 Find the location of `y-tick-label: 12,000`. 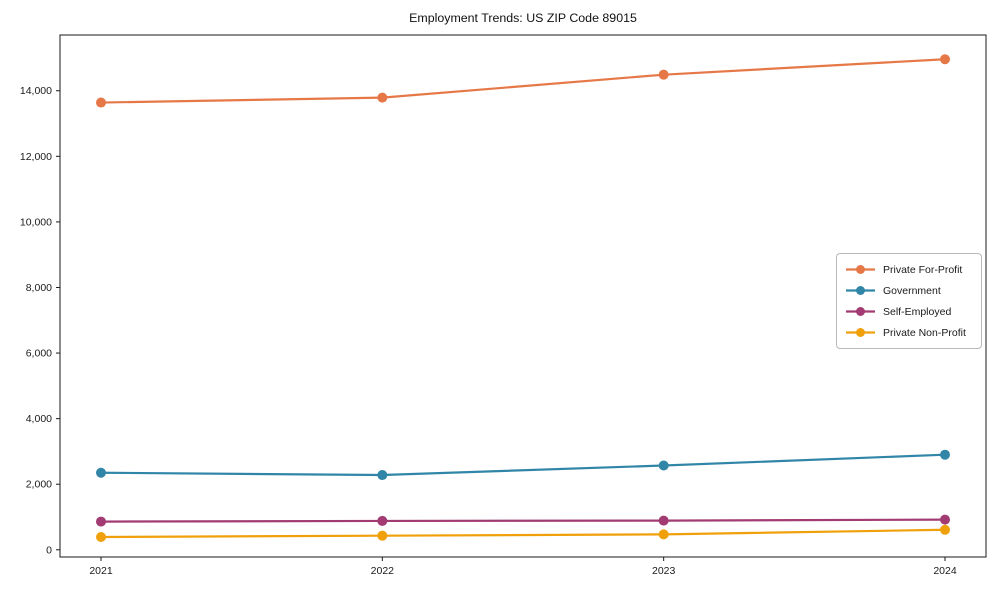

y-tick-label: 12,000 is located at coordinates (36, 157).